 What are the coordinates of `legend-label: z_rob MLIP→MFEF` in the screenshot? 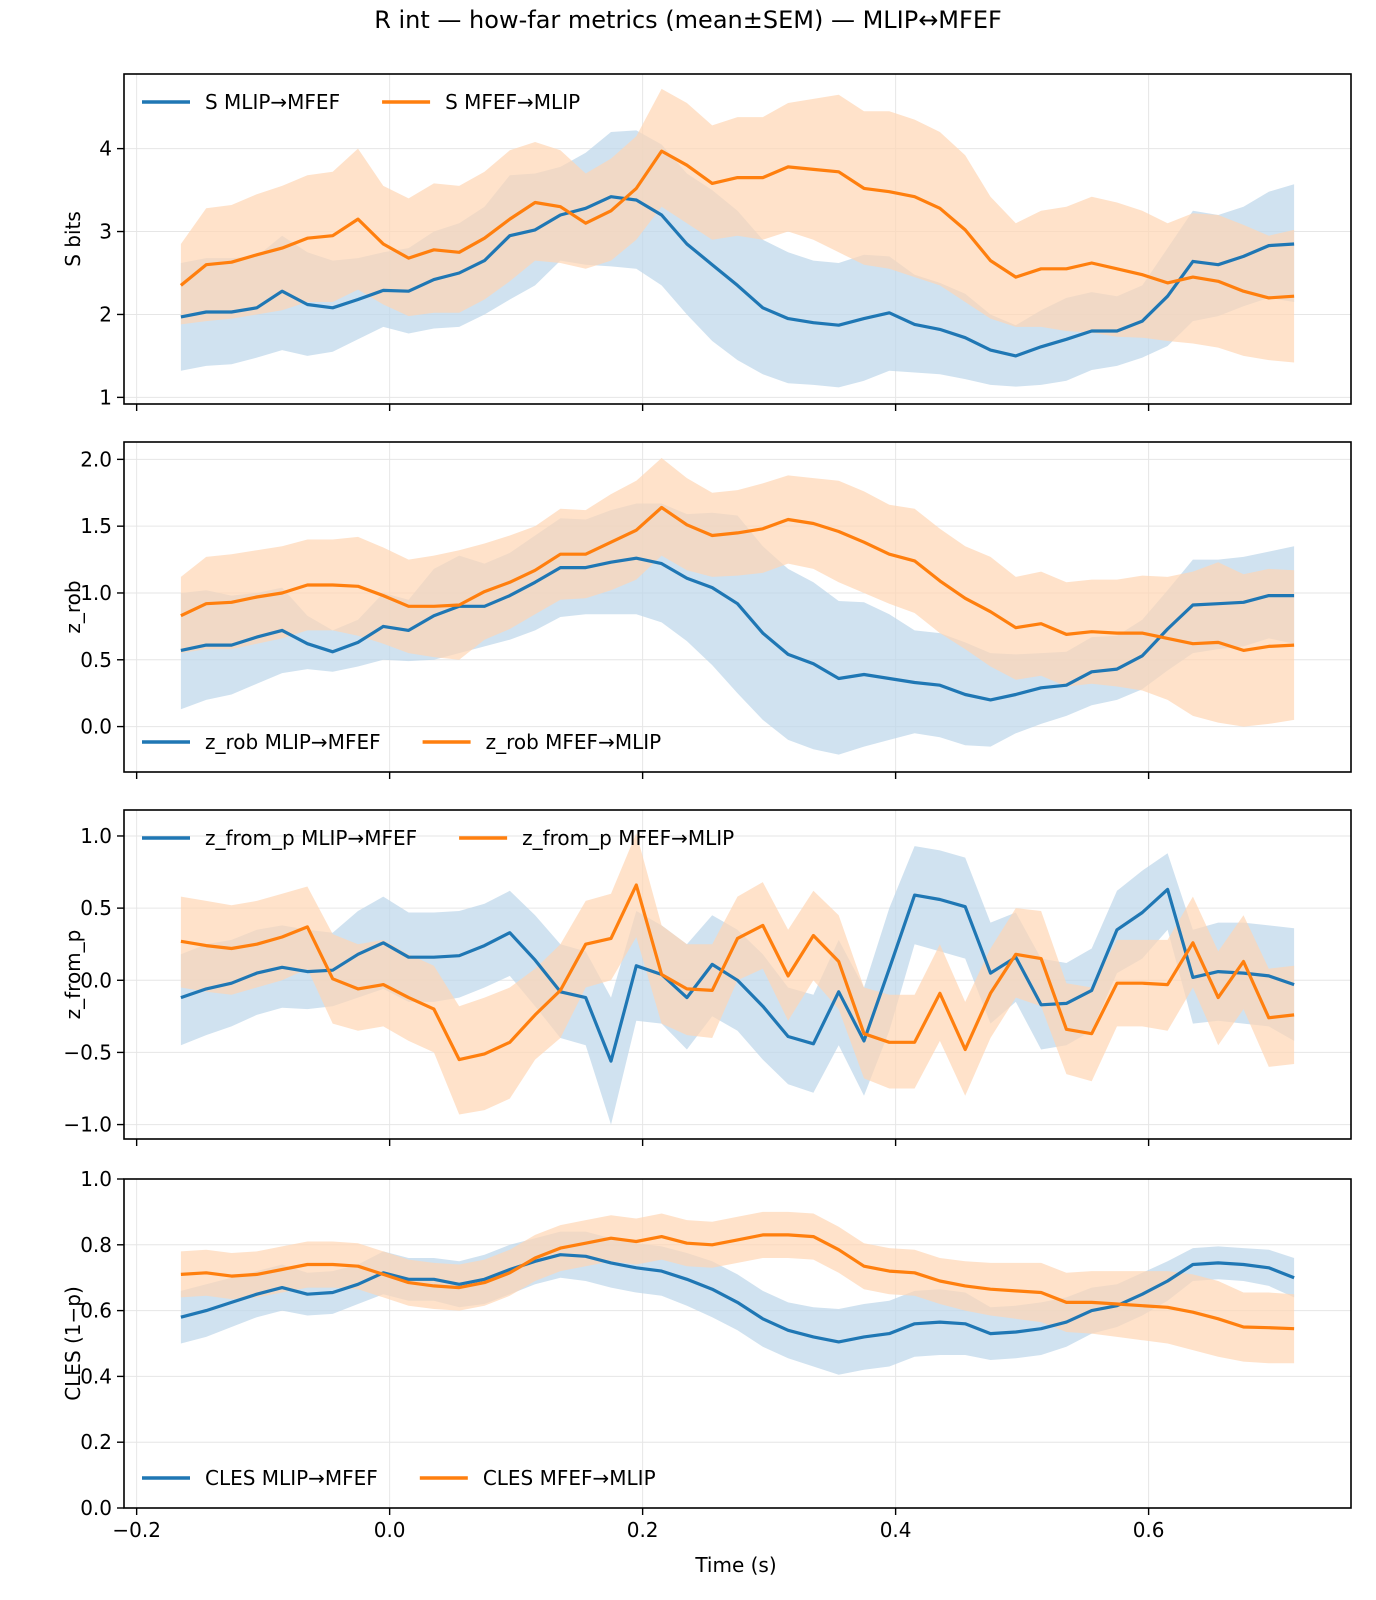 It's located at (293, 742).